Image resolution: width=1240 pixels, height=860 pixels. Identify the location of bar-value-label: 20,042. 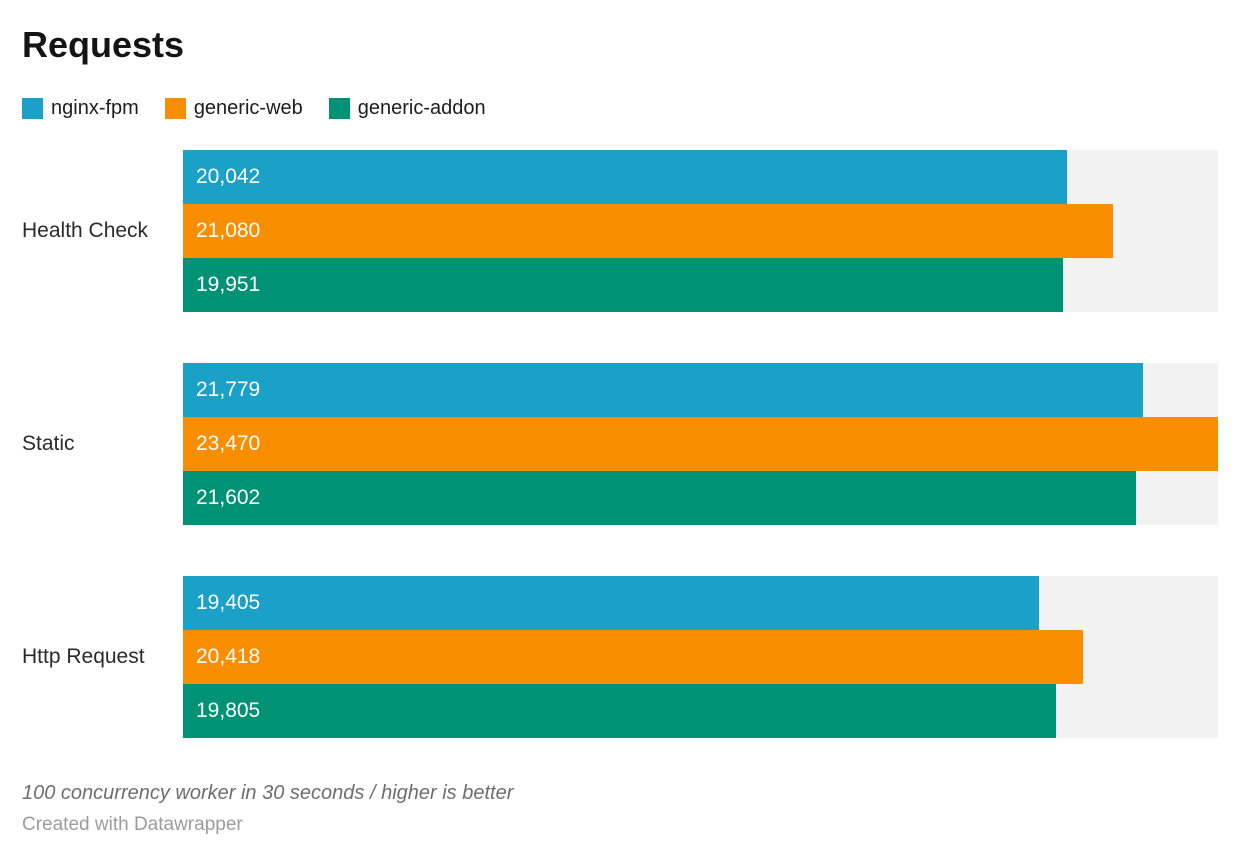
(228, 176).